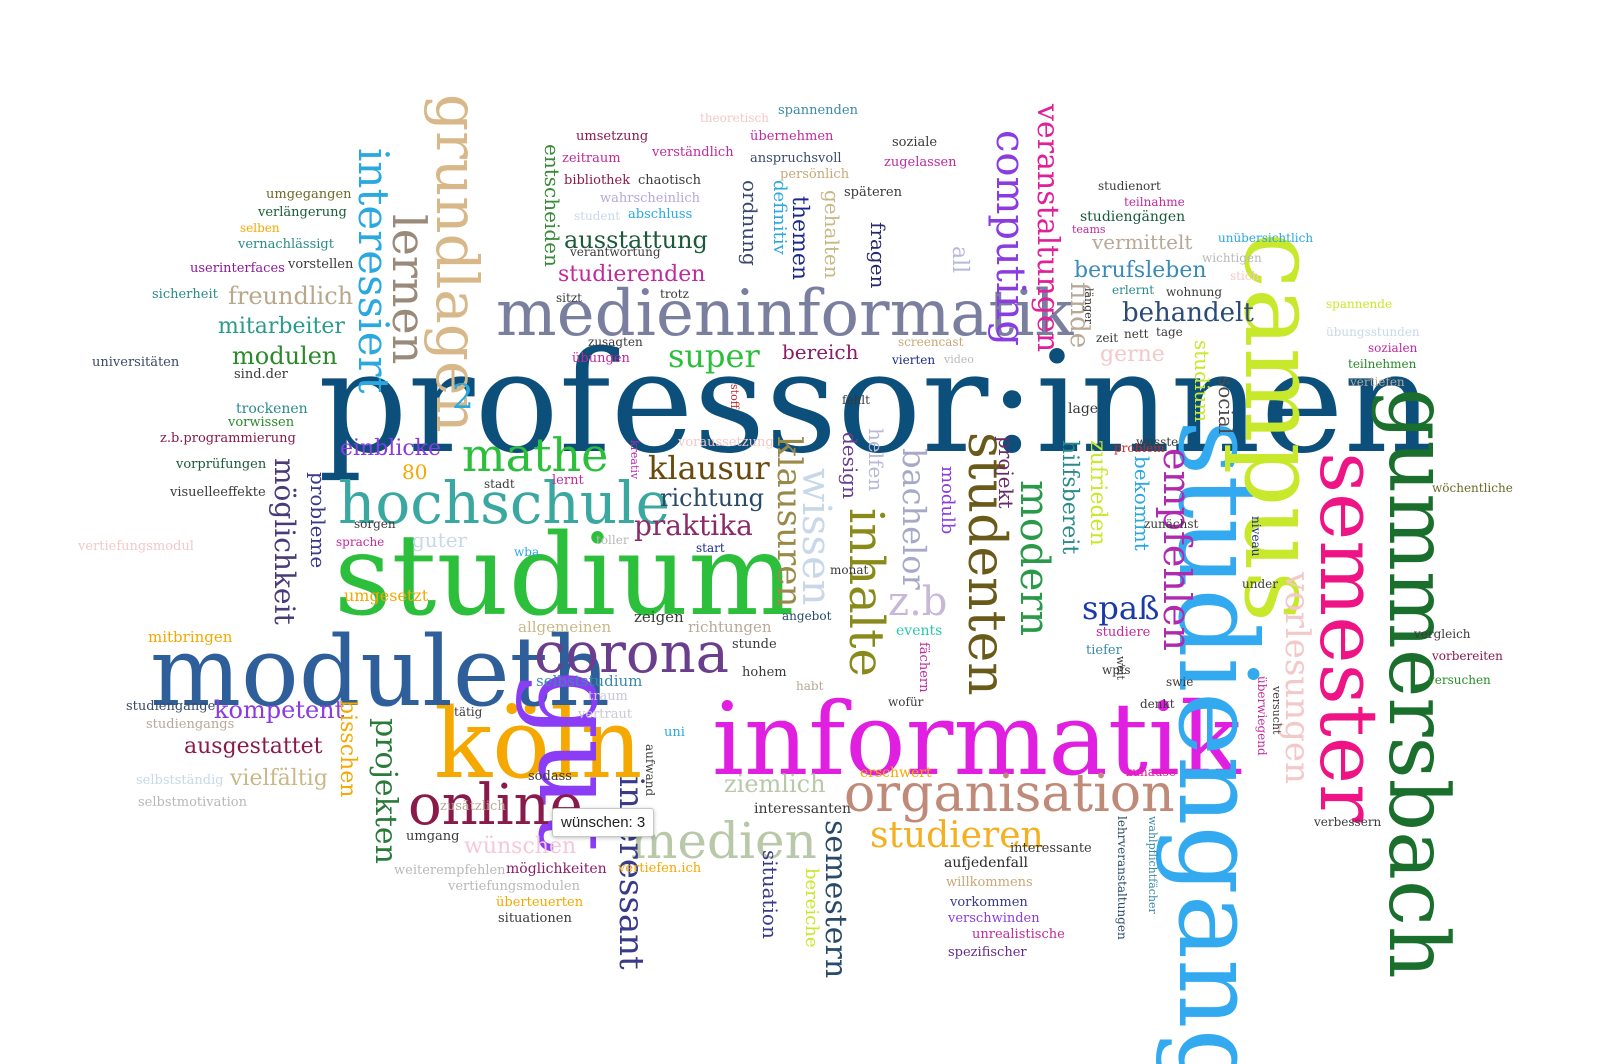 This screenshot has width=1600, height=1064. What do you see at coordinates (1009, 794) in the screenshot?
I see `word: organisation` at bounding box center [1009, 794].